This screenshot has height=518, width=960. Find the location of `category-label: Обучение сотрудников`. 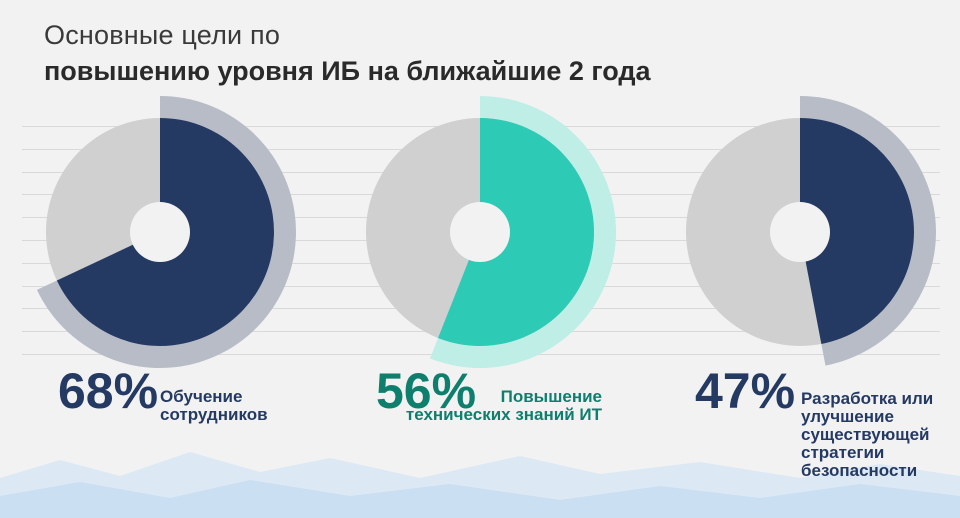

category-label: Обучение сотрудников is located at coordinates (214, 405).